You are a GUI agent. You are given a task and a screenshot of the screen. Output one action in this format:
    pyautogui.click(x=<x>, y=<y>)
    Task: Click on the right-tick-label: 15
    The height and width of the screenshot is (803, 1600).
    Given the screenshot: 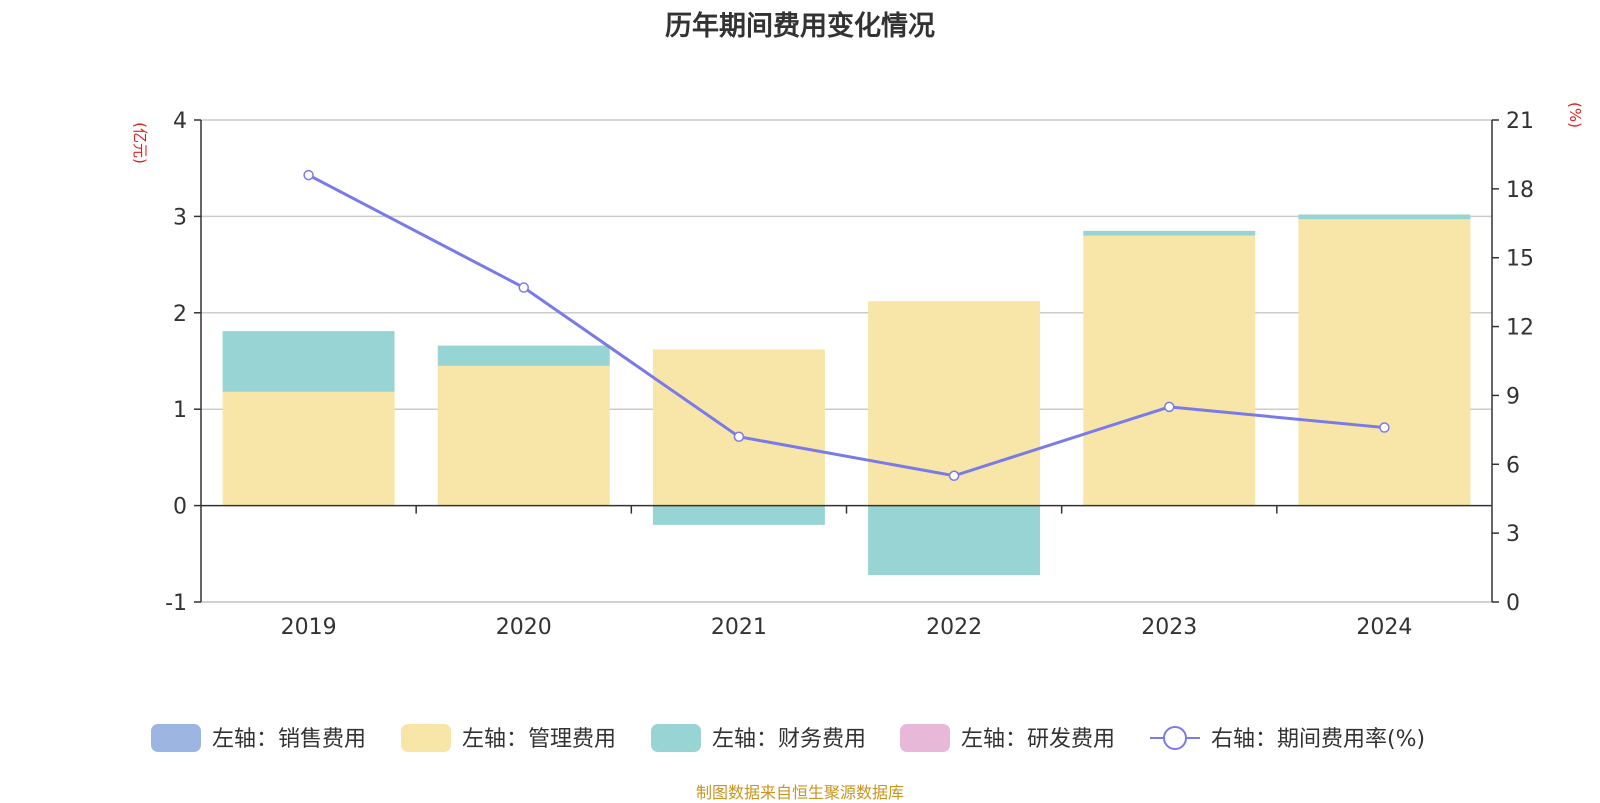 What is the action you would take?
    pyautogui.click(x=1520, y=259)
    